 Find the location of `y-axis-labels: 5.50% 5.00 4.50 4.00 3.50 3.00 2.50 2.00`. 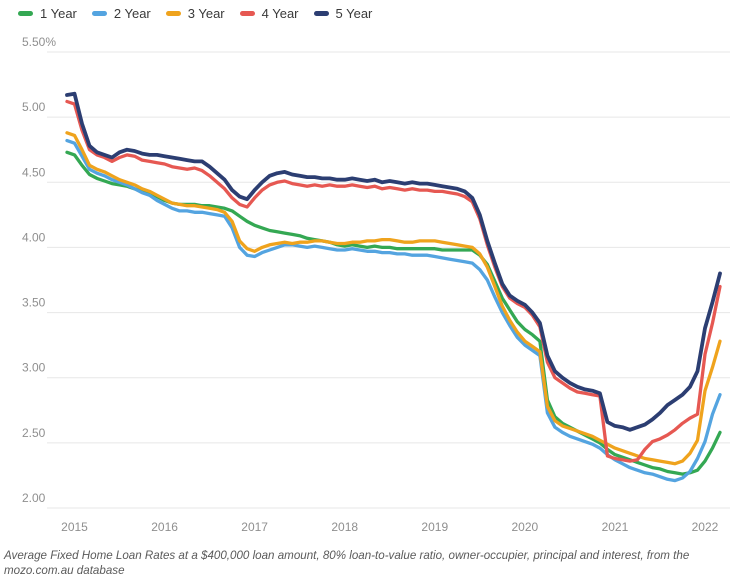

y-axis-labels: 5.50% 5.00 4.50 4.00 3.50 3.00 2.50 2.00 is located at coordinates (39, 270).